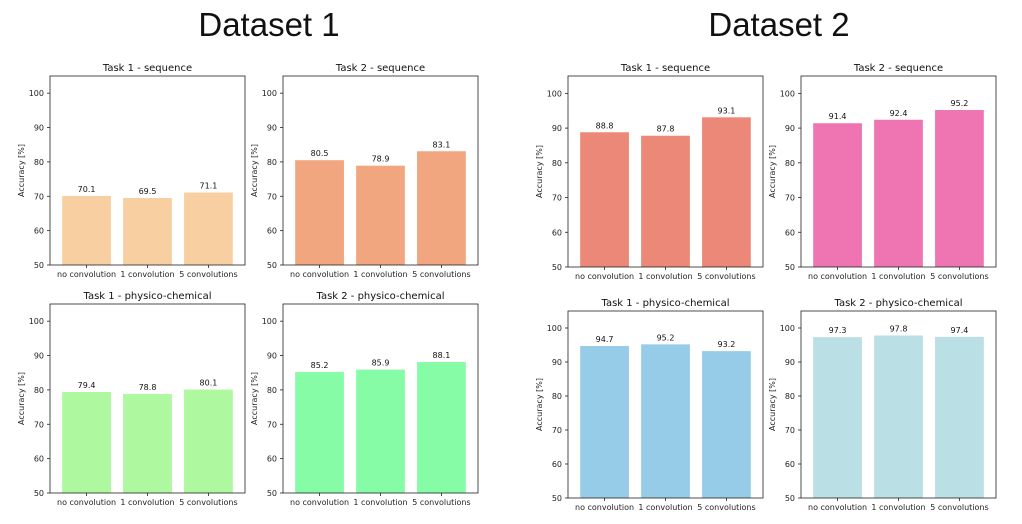 This screenshot has height=524, width=1022. What do you see at coordinates (269, 24) in the screenshot?
I see `dataset-1-title: Dataset 1` at bounding box center [269, 24].